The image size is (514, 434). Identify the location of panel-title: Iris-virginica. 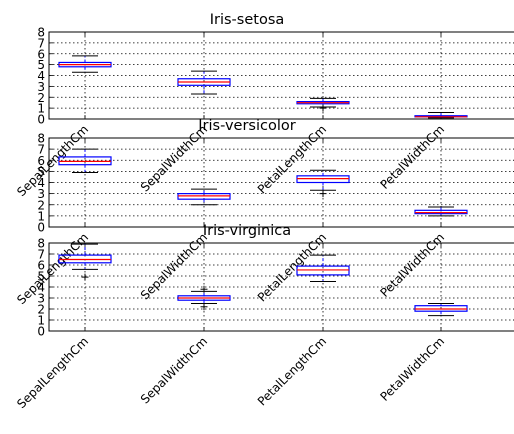
(247, 231).